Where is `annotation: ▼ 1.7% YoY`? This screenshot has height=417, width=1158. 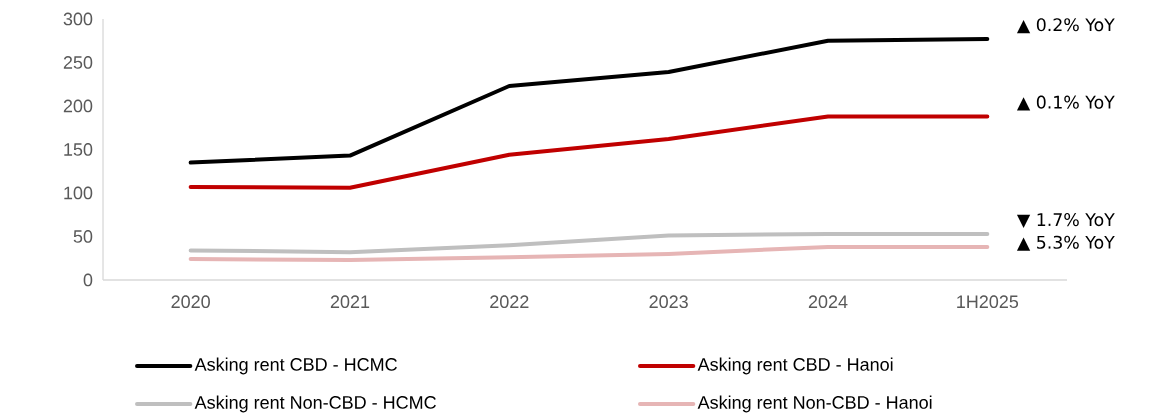 annotation: ▼ 1.7% YoY is located at coordinates (1065, 221).